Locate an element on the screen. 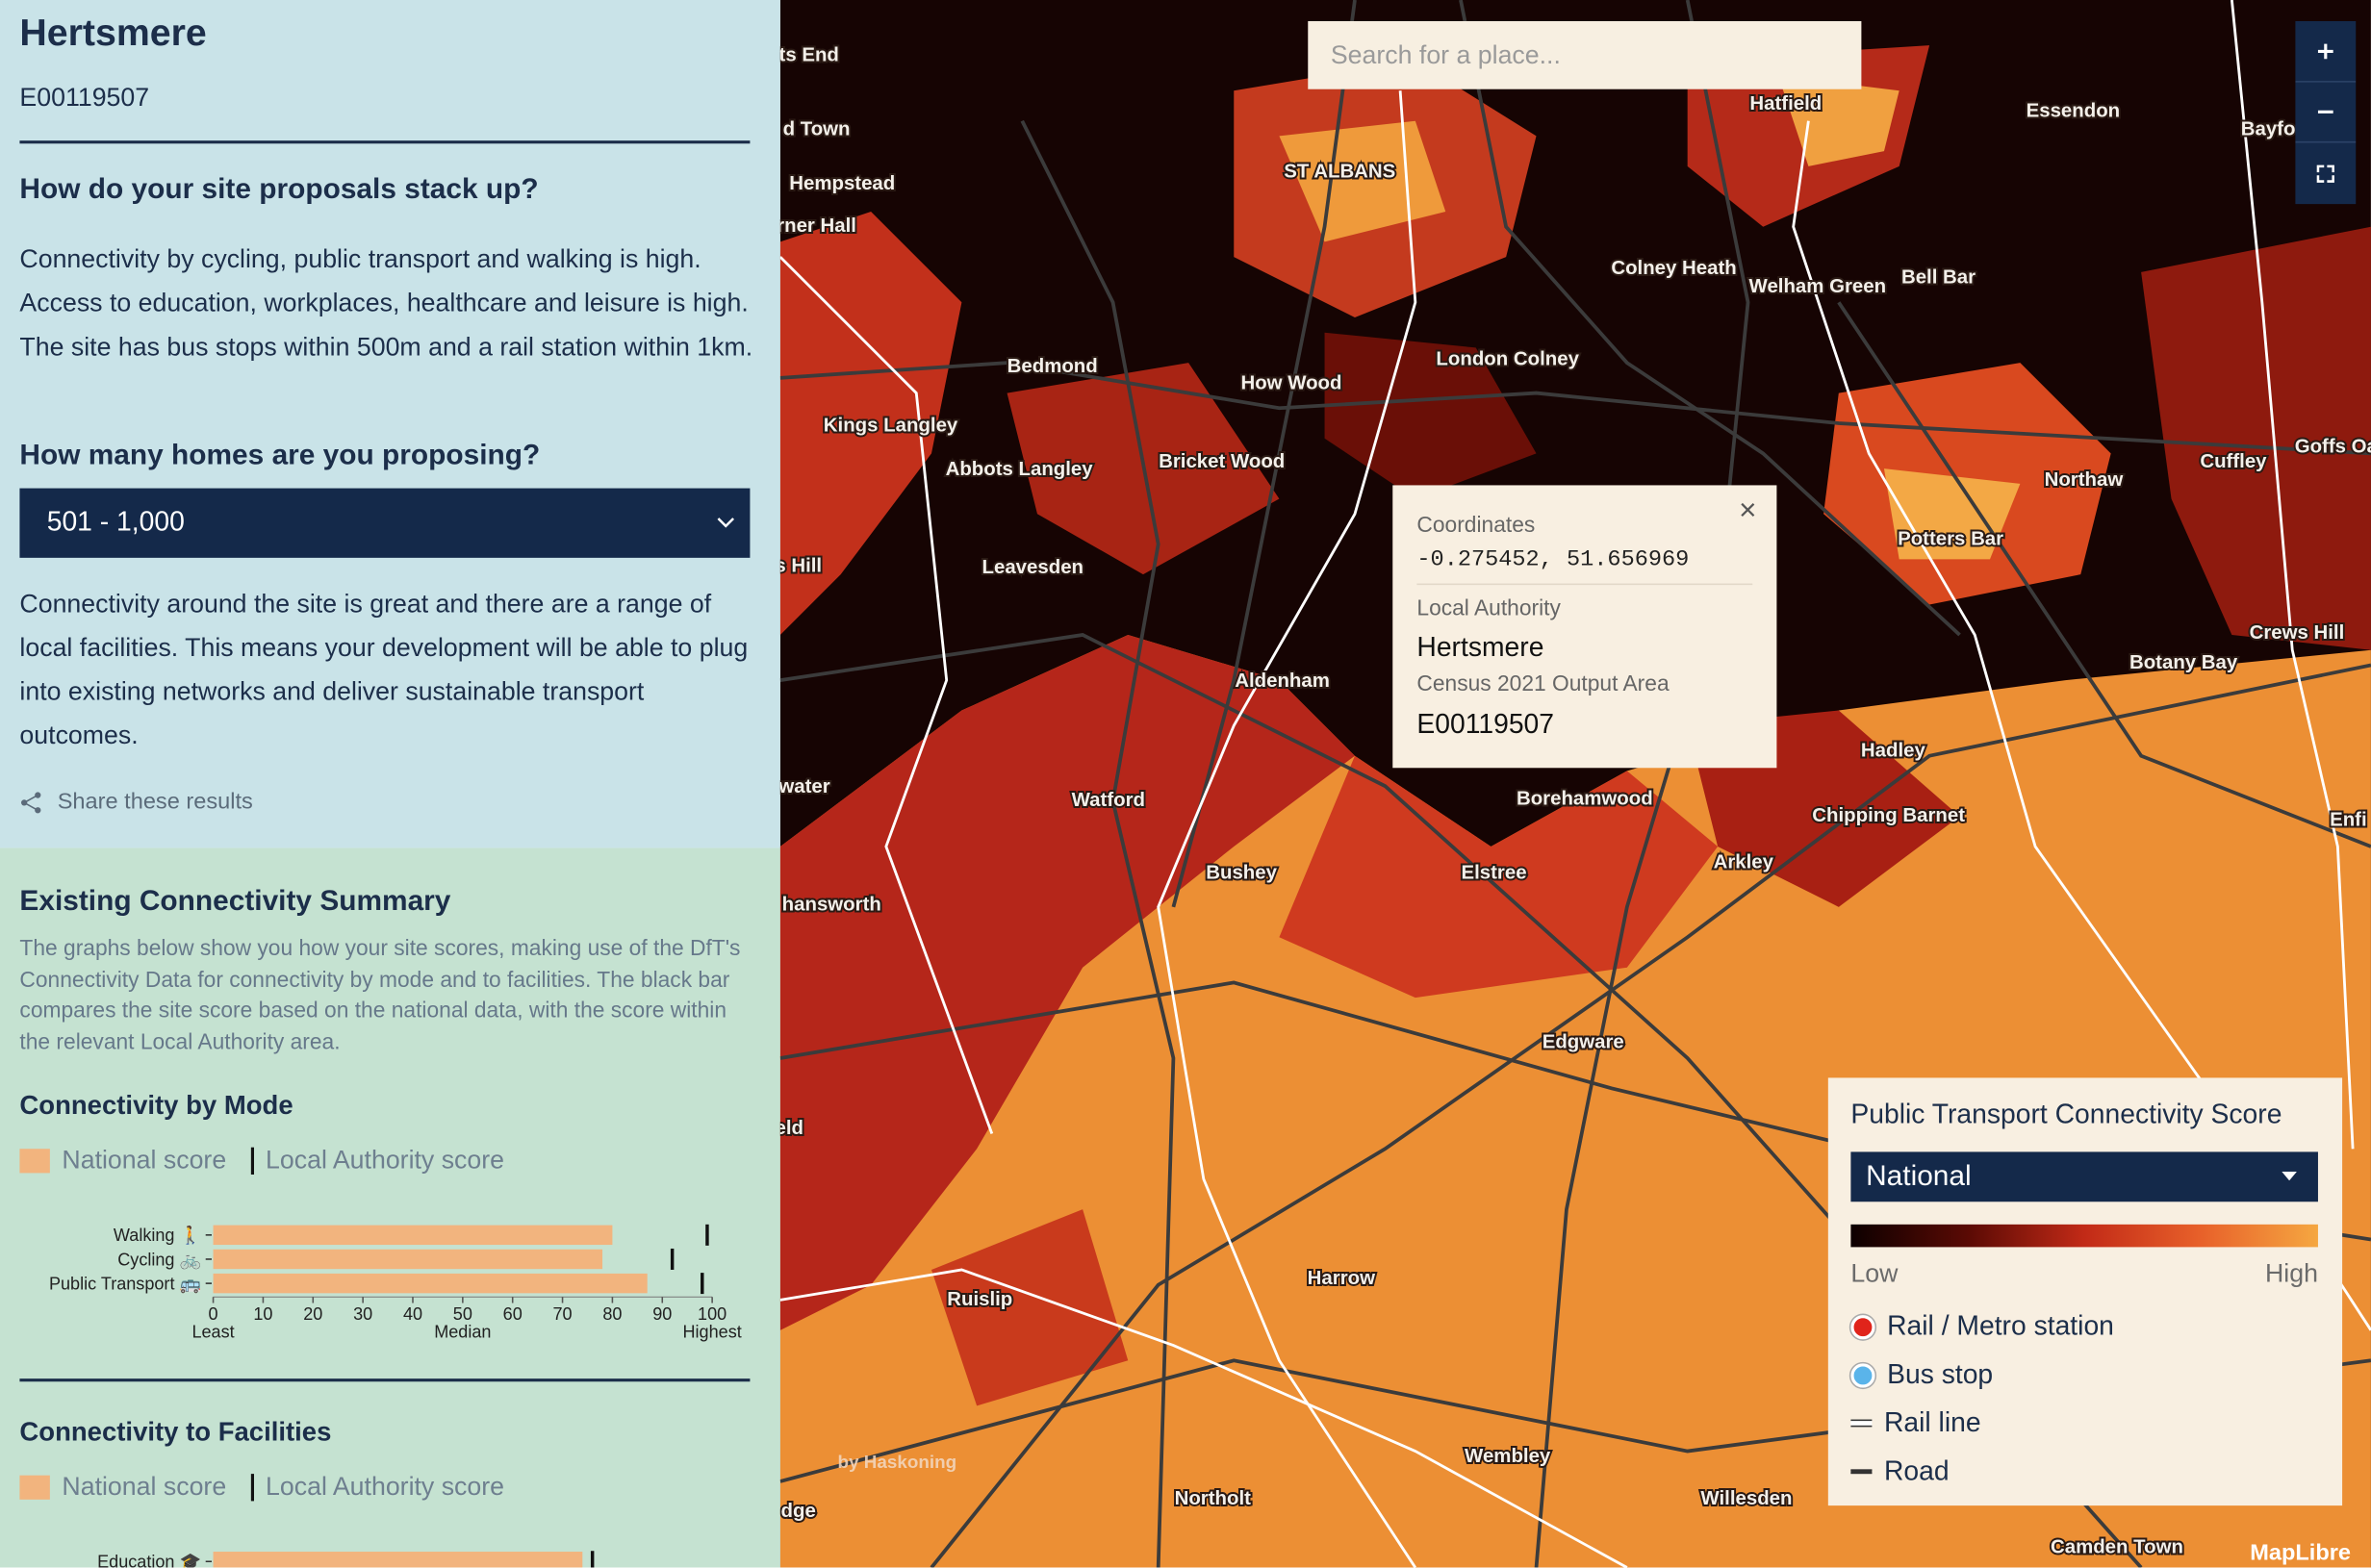 The image size is (2371, 1568). category-label: Public Transport 🚌 is located at coordinates (125, 1283).